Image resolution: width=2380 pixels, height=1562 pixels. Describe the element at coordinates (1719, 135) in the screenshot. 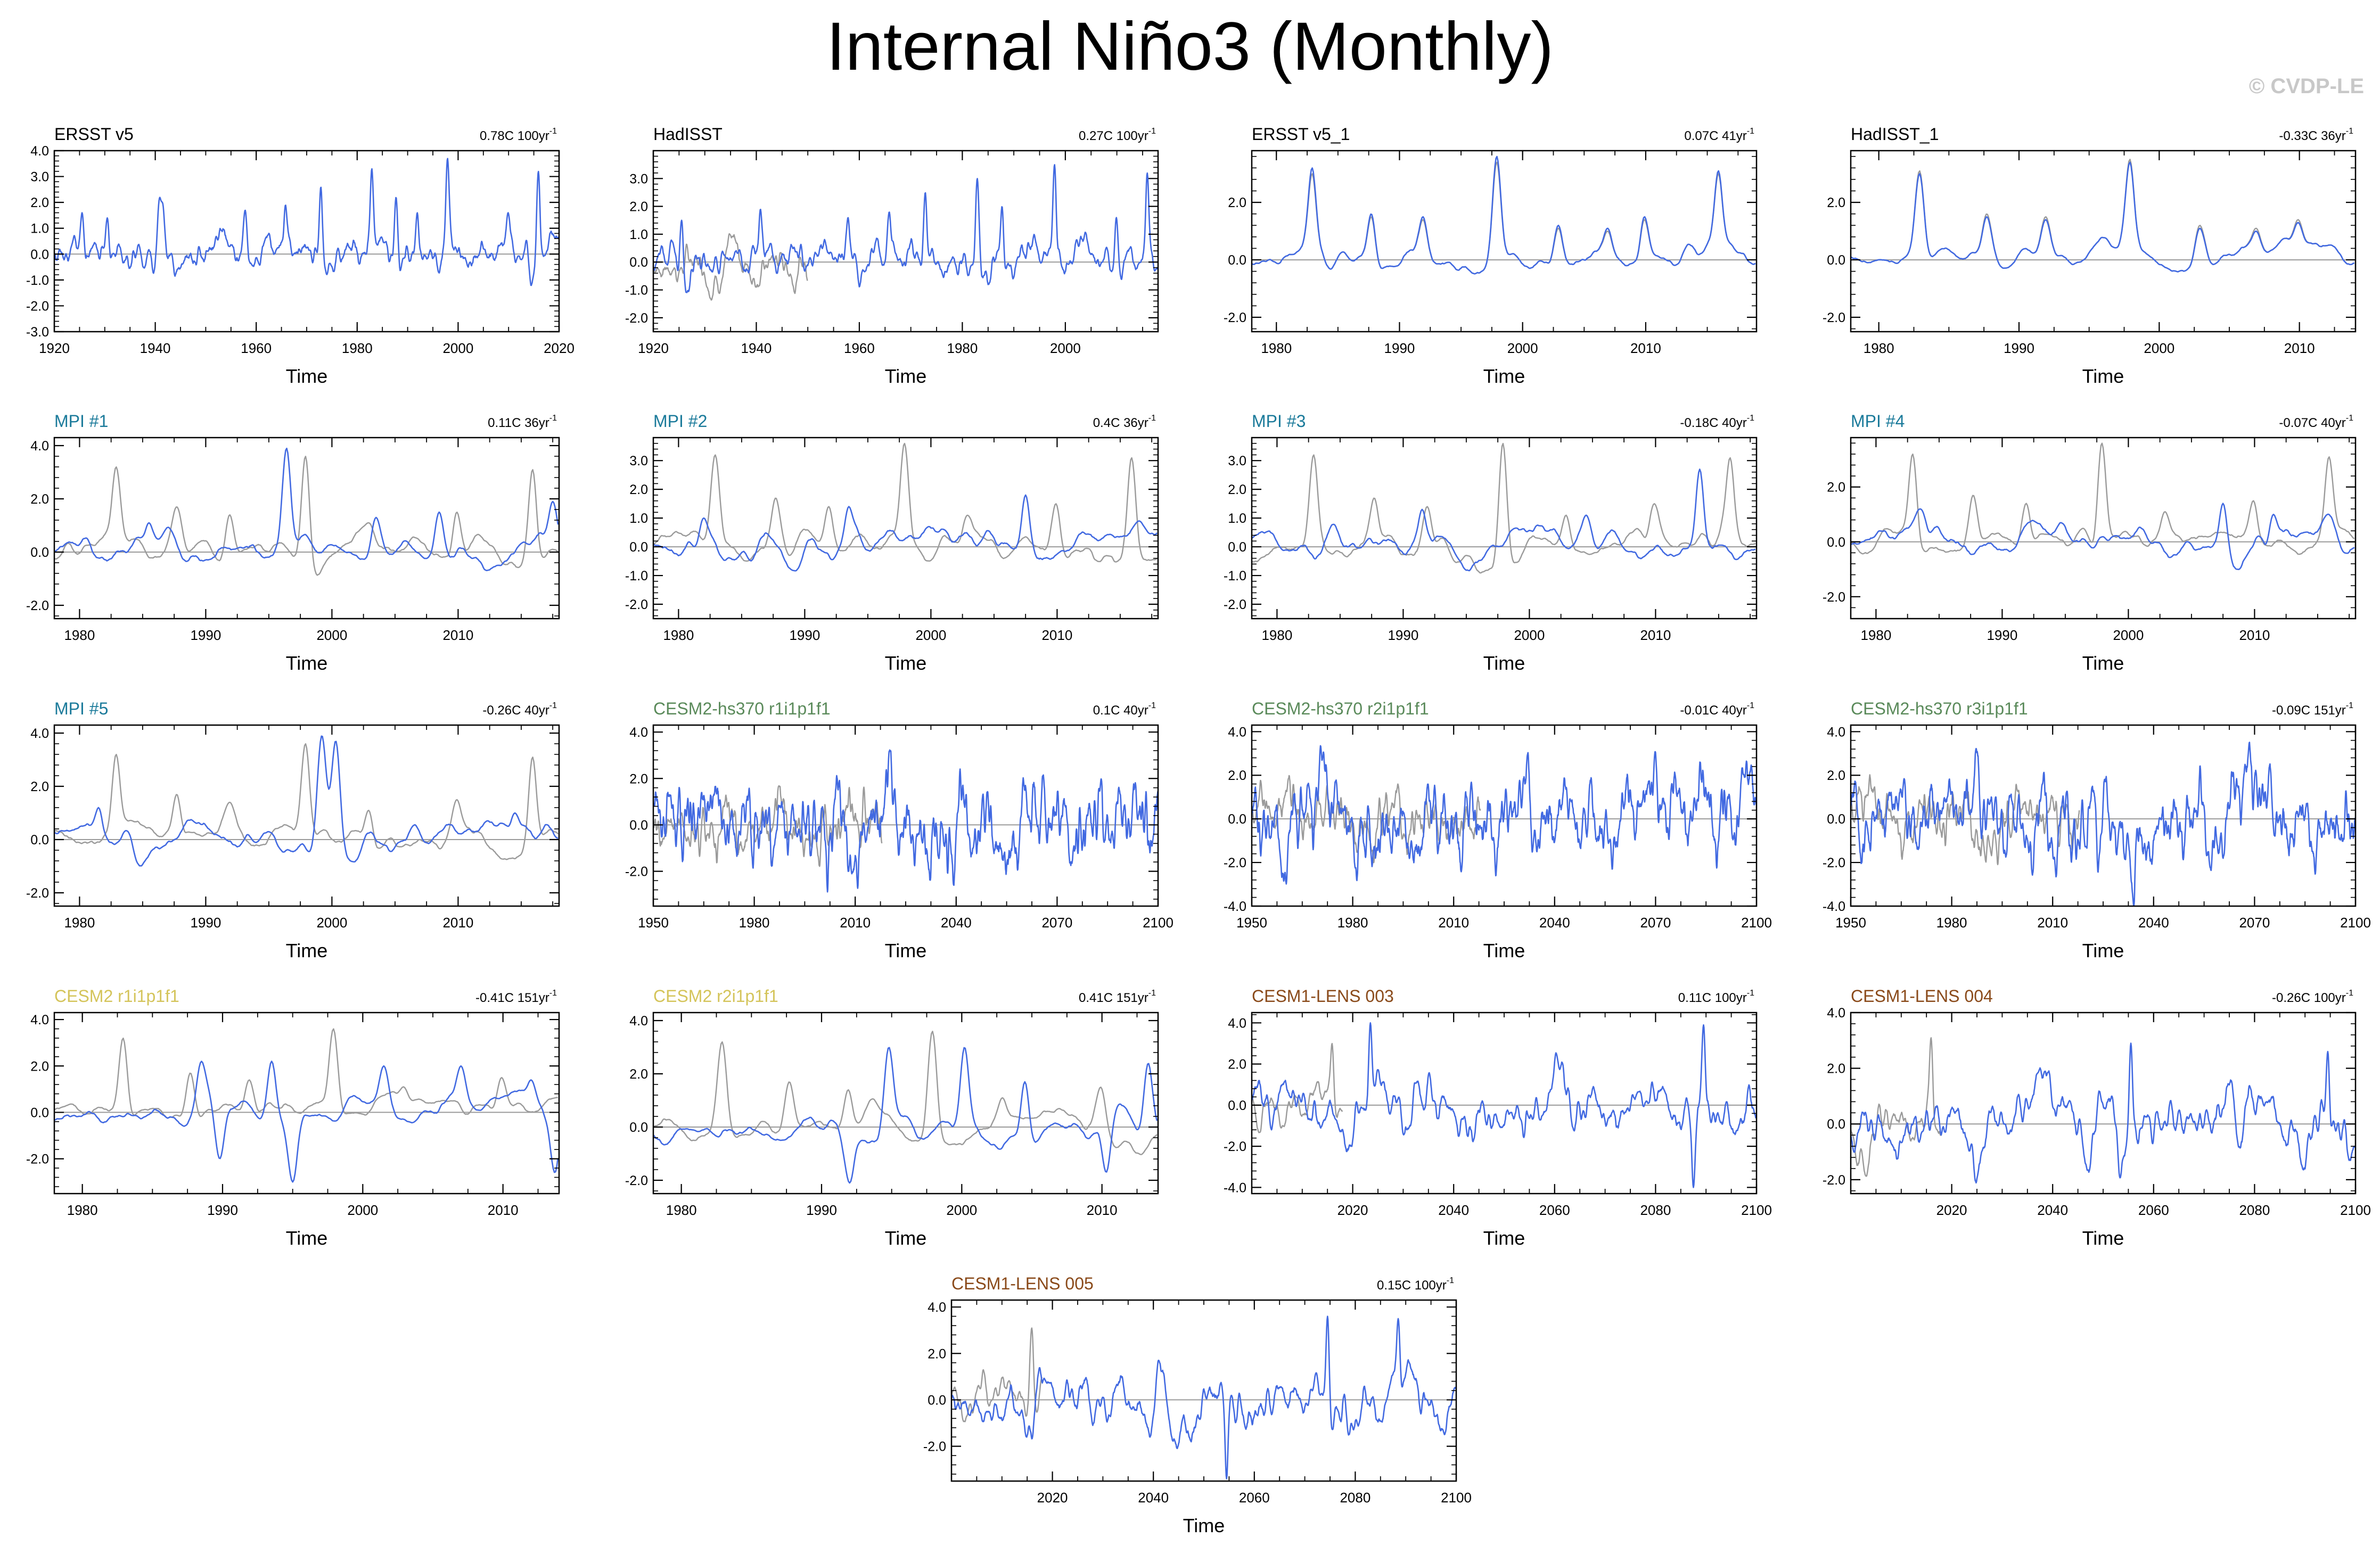

I see `panel-trend: 0.07C 41yr-1` at that location.